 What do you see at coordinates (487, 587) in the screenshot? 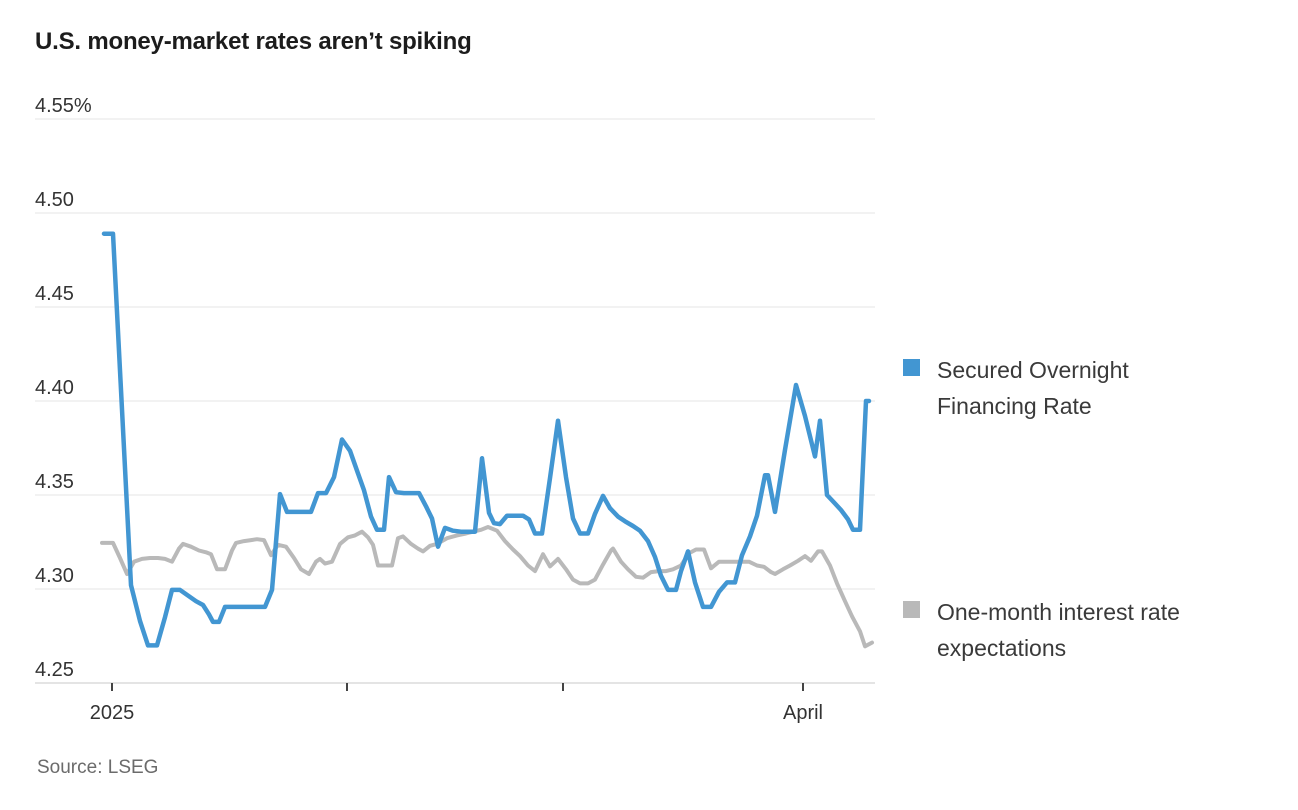
I see `series-line` at bounding box center [487, 587].